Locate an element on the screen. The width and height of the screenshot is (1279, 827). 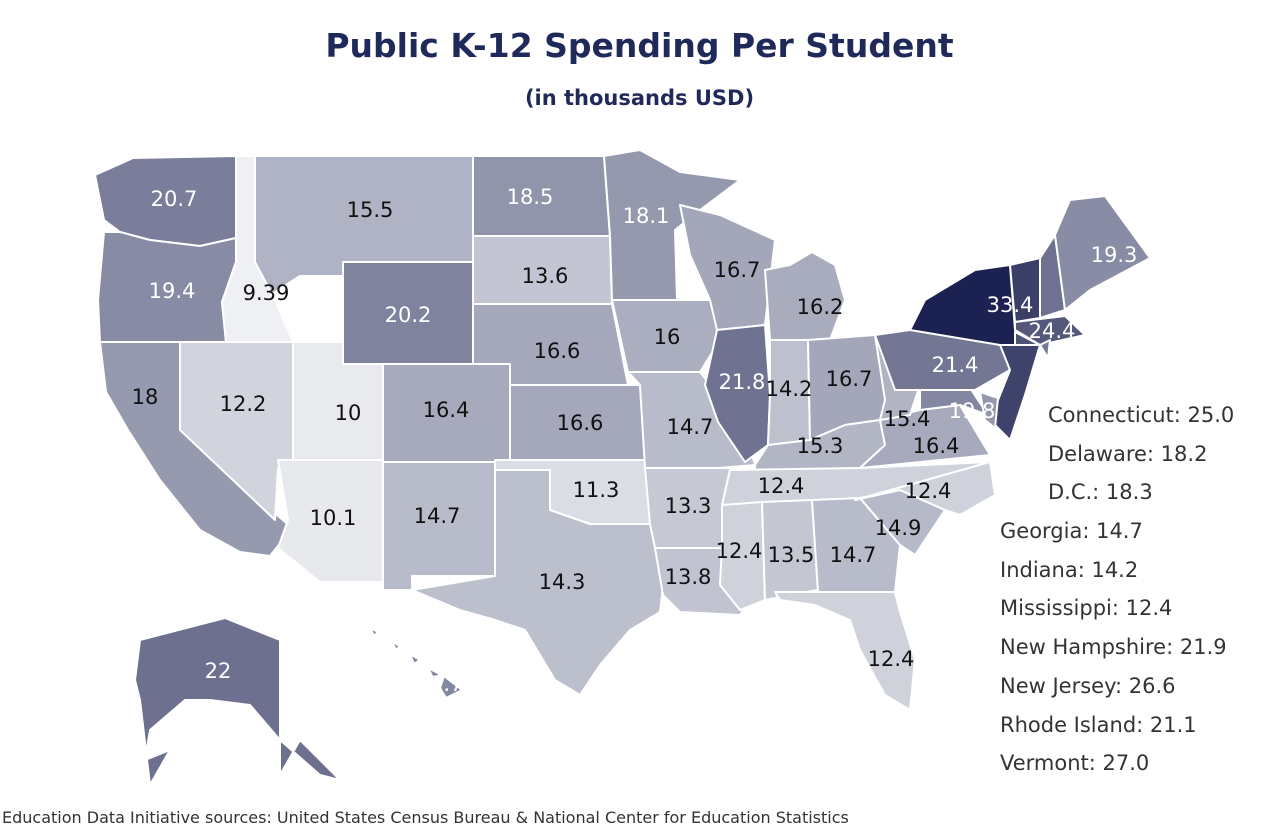
value-label-pennsylvania: 21.4 is located at coordinates (955, 365).